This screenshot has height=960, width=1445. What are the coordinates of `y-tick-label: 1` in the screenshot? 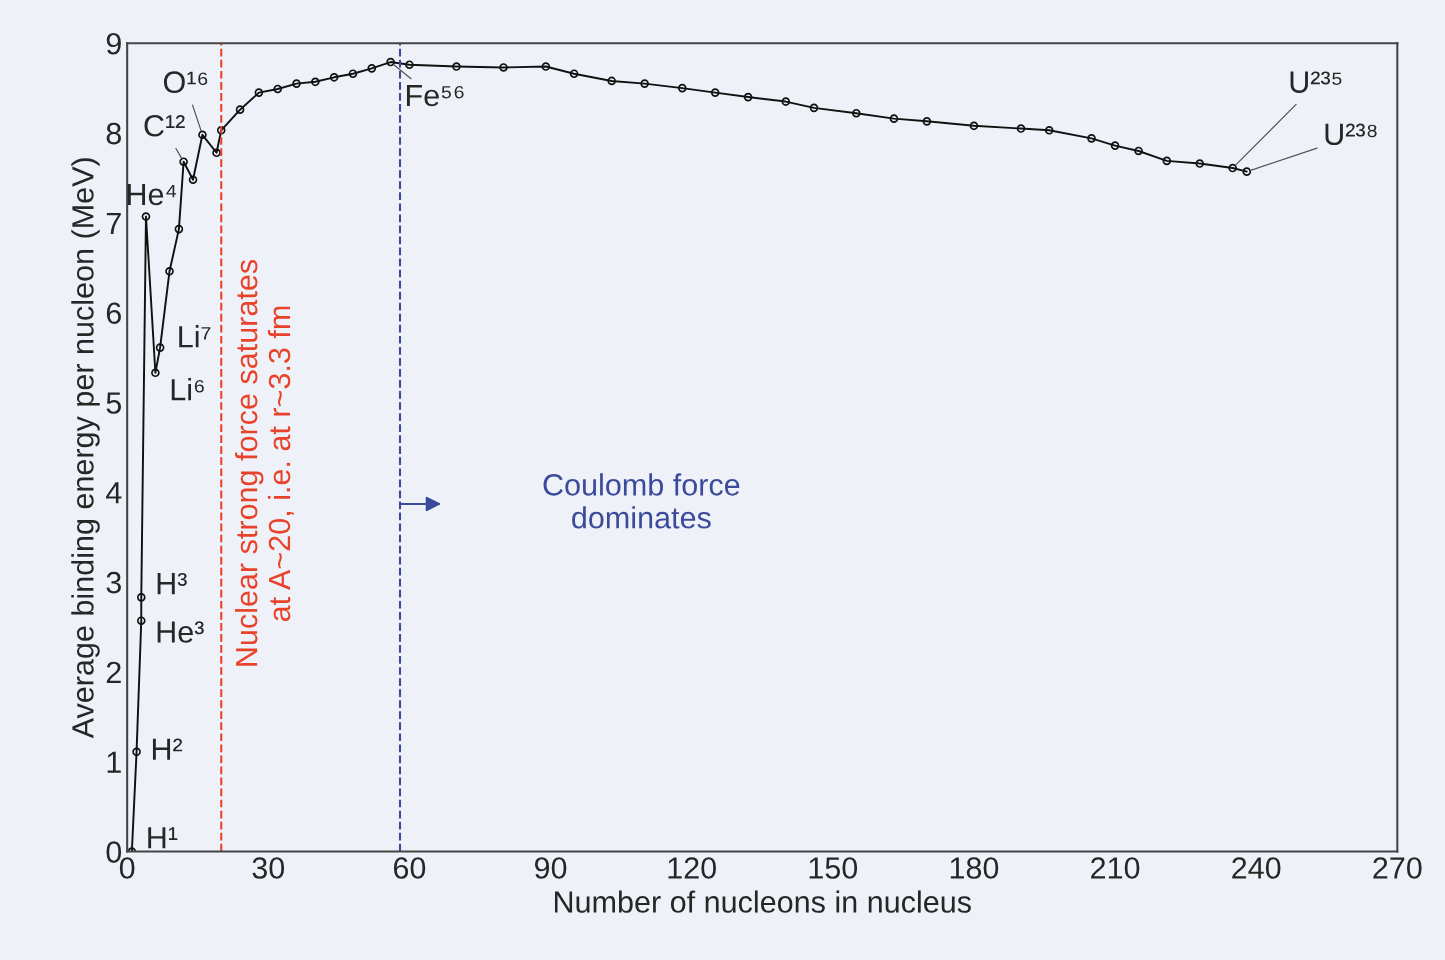 It's located at (114, 762).